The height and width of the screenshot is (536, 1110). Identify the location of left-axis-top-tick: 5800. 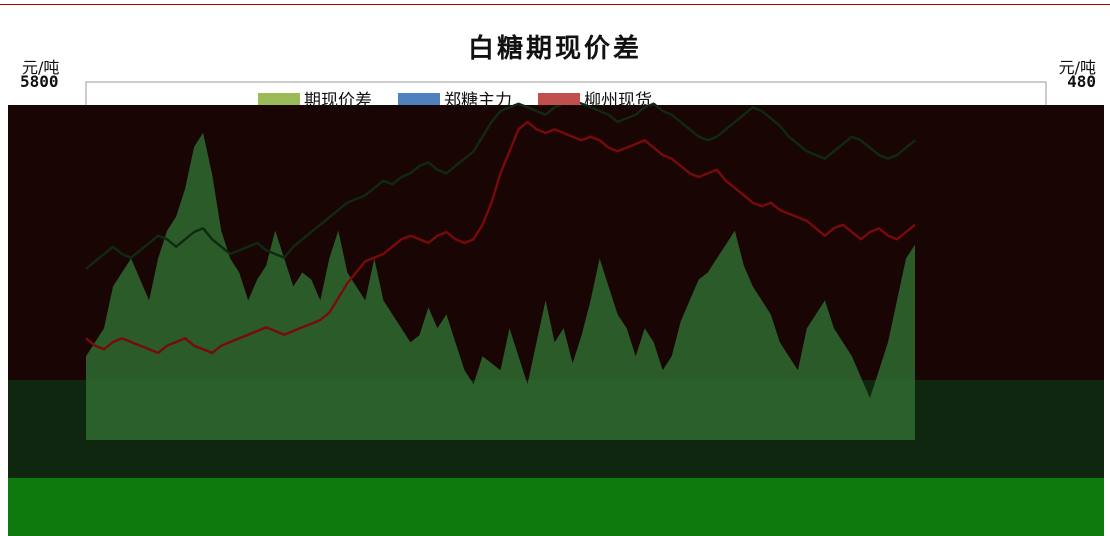
(39, 81).